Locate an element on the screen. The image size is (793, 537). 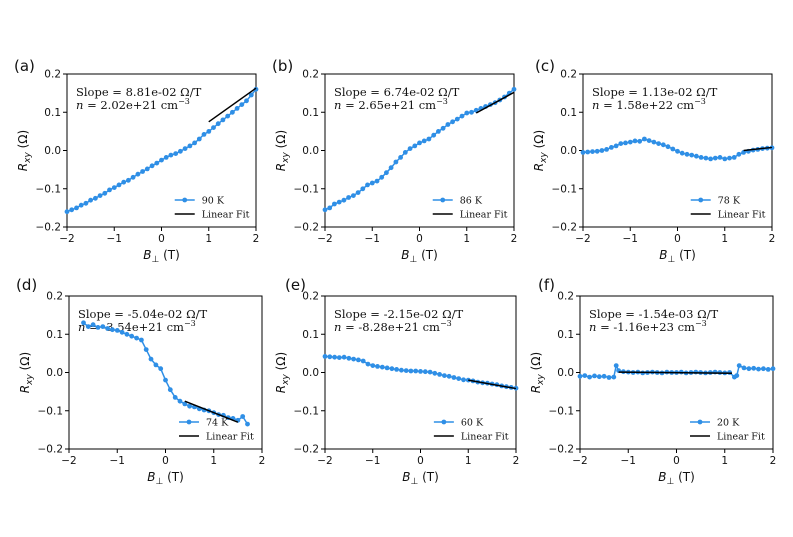
density-annotation: n = -8.28e+21 cm−3 is located at coordinates (393, 326).